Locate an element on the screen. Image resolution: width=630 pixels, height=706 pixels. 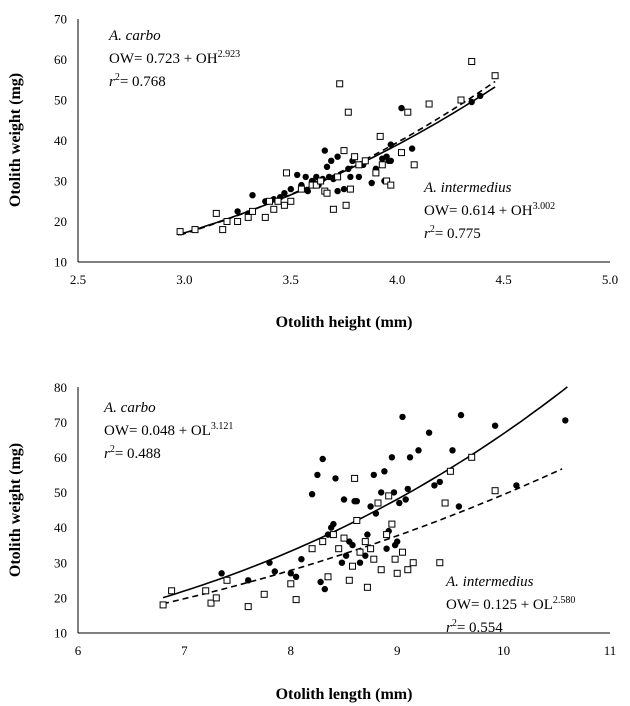
annotation-equation-intermedius: OW= 0.614 + OH3.002 is located at coordinates (489, 210).